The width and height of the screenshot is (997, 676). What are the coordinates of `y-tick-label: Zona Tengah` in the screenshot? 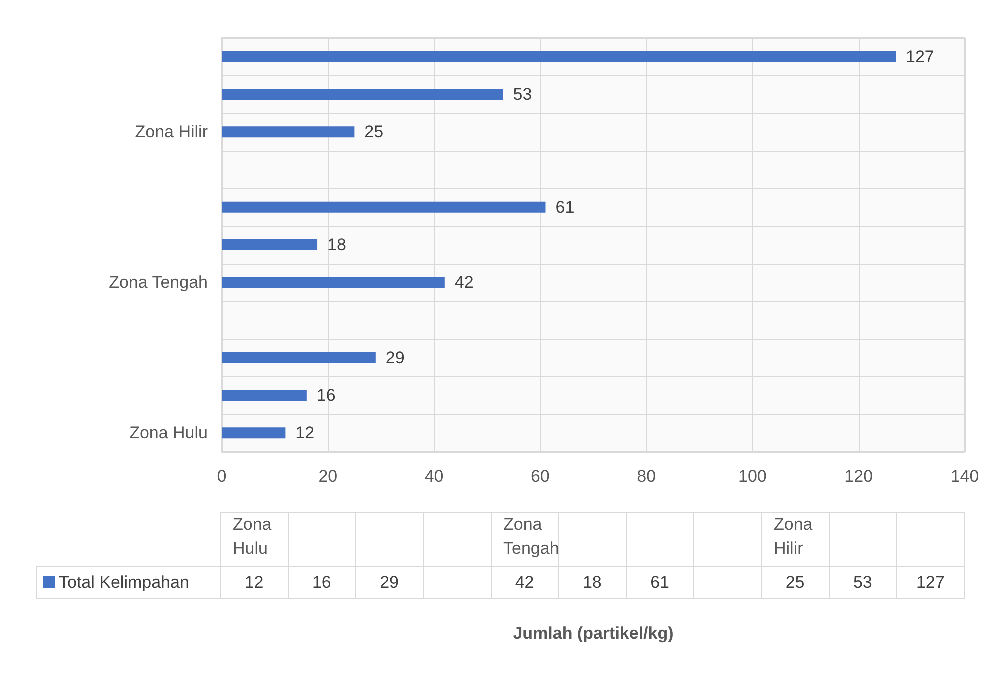 It's located at (158, 282).